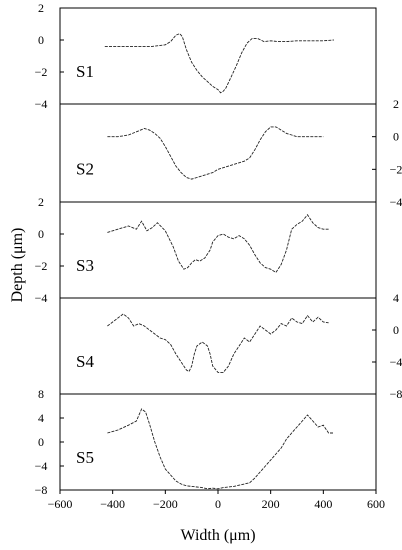 The image size is (402, 550). Describe the element at coordinates (376, 504) in the screenshot. I see `x-tick-label: 600` at that location.